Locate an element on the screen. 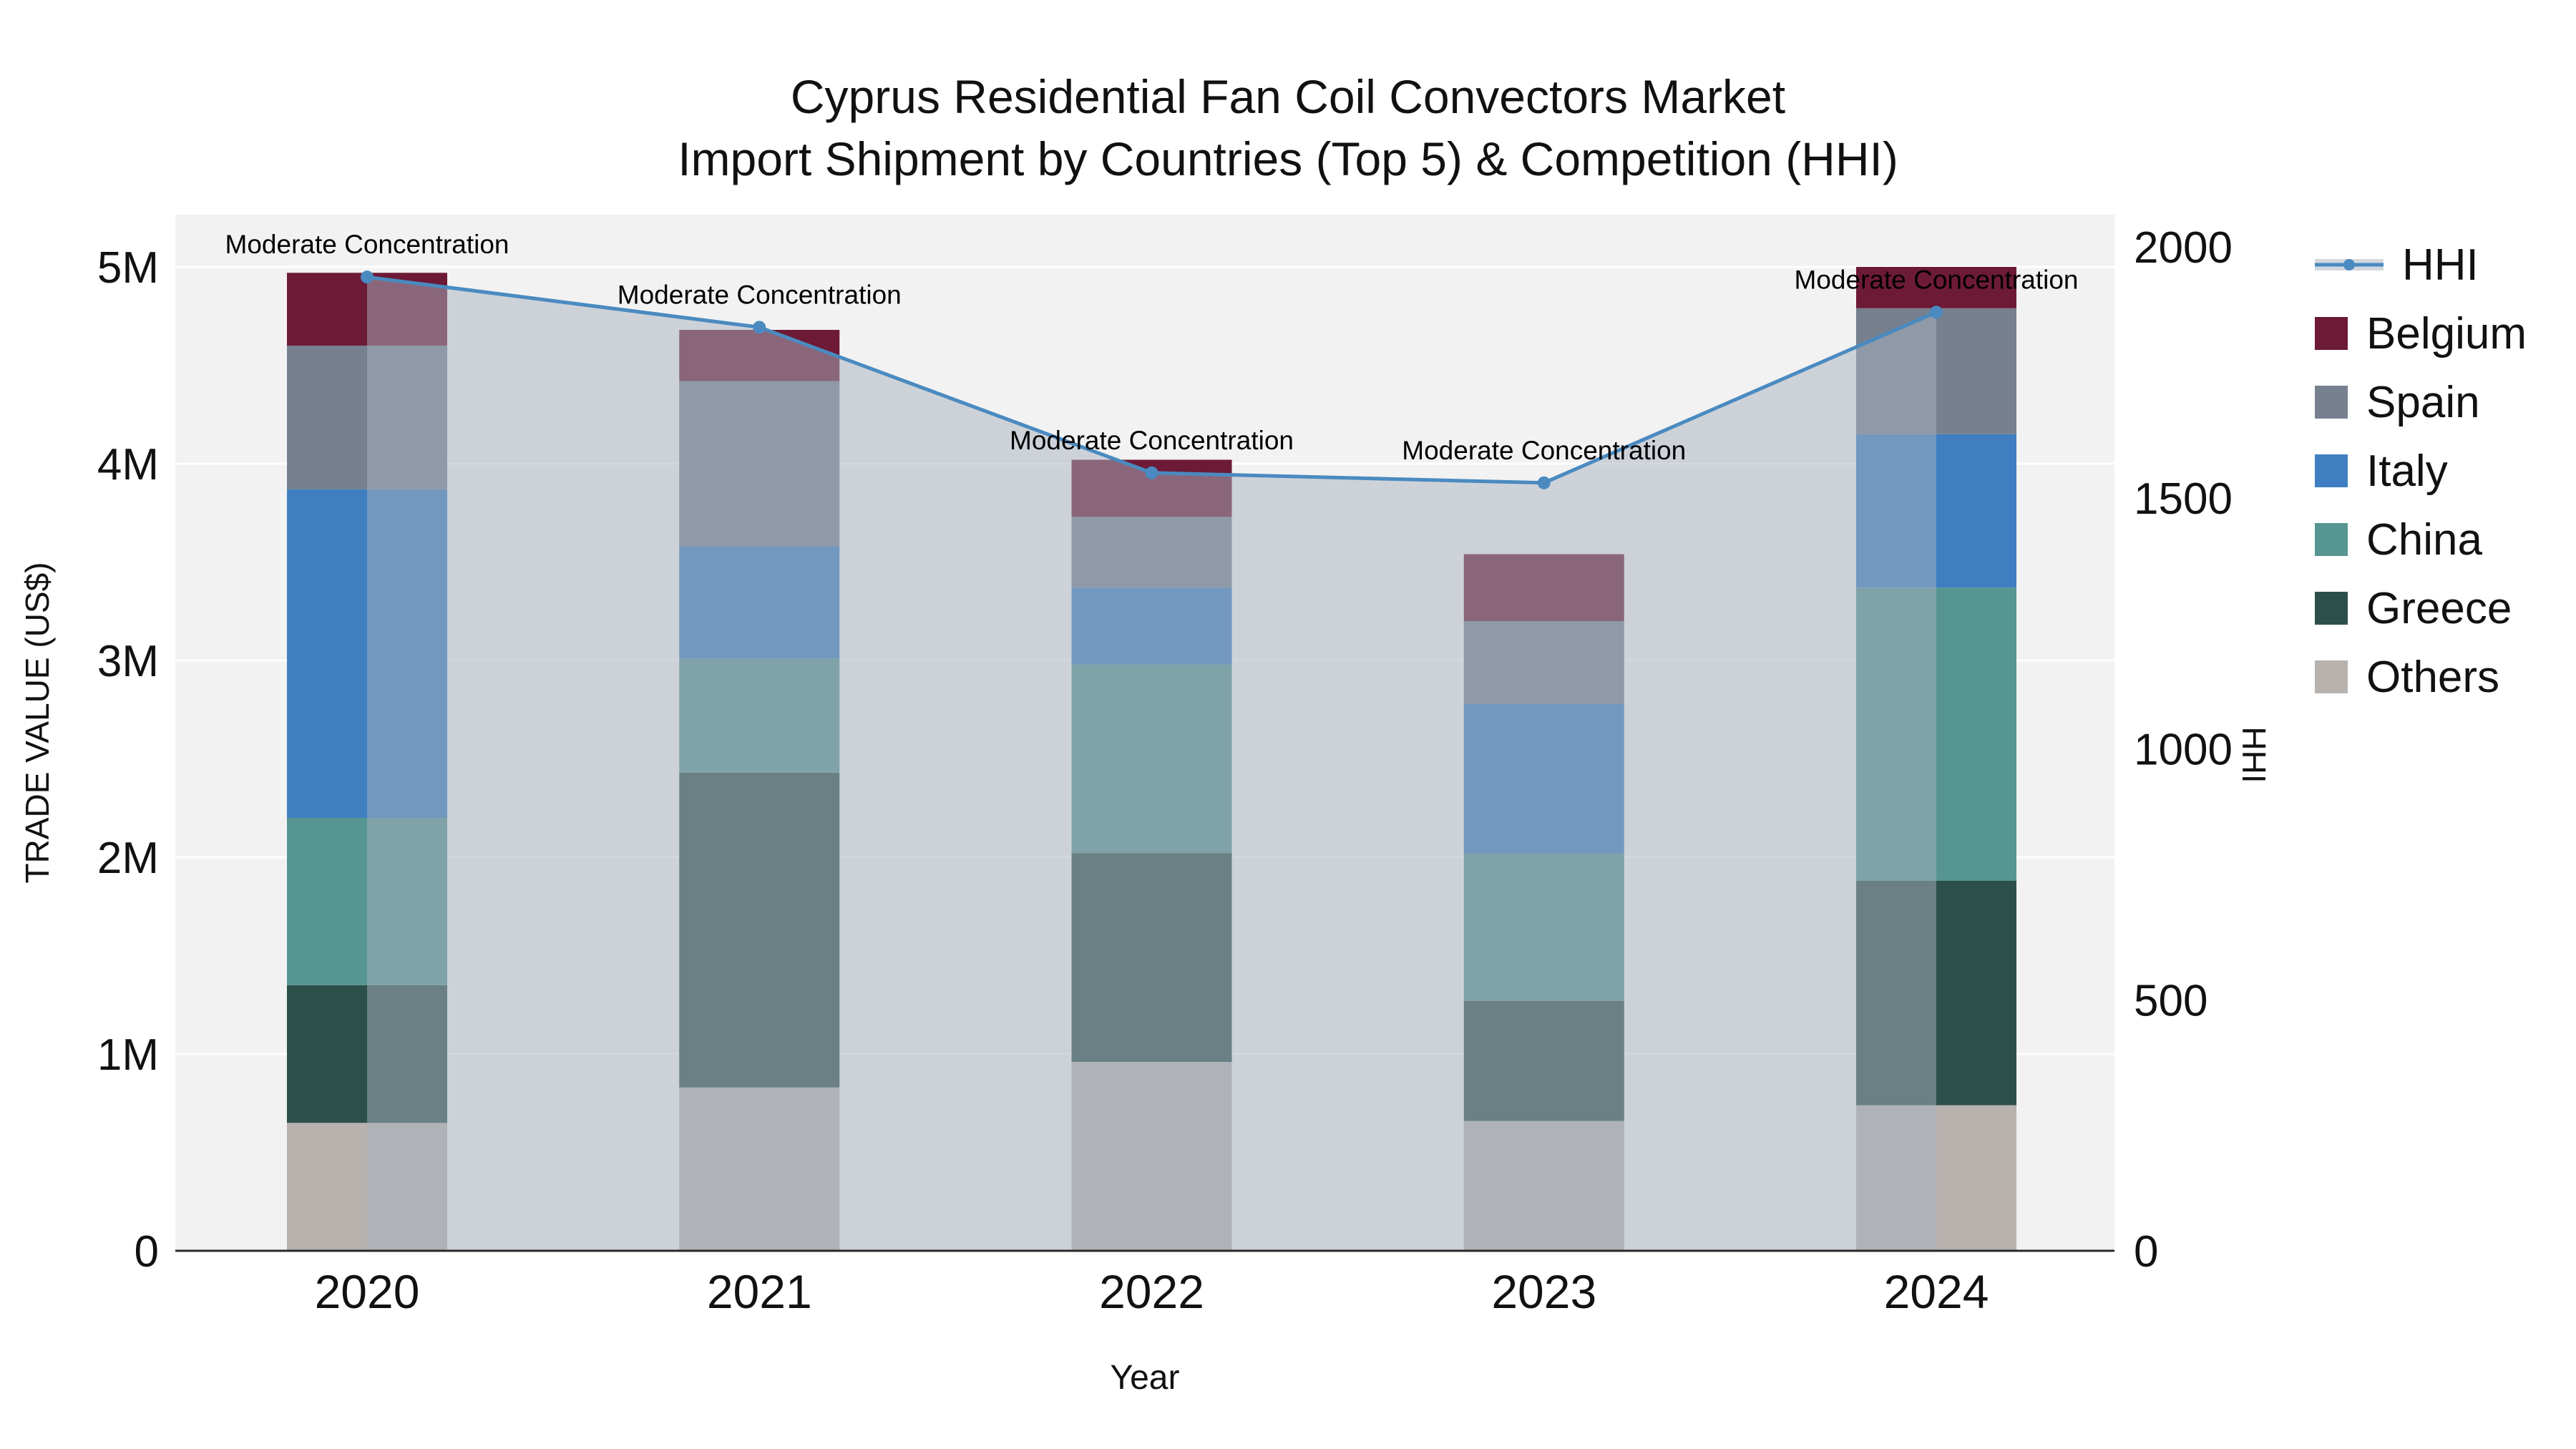 This screenshot has height=1449, width=2576. annotation-2021: Moderate Concentration is located at coordinates (760, 294).